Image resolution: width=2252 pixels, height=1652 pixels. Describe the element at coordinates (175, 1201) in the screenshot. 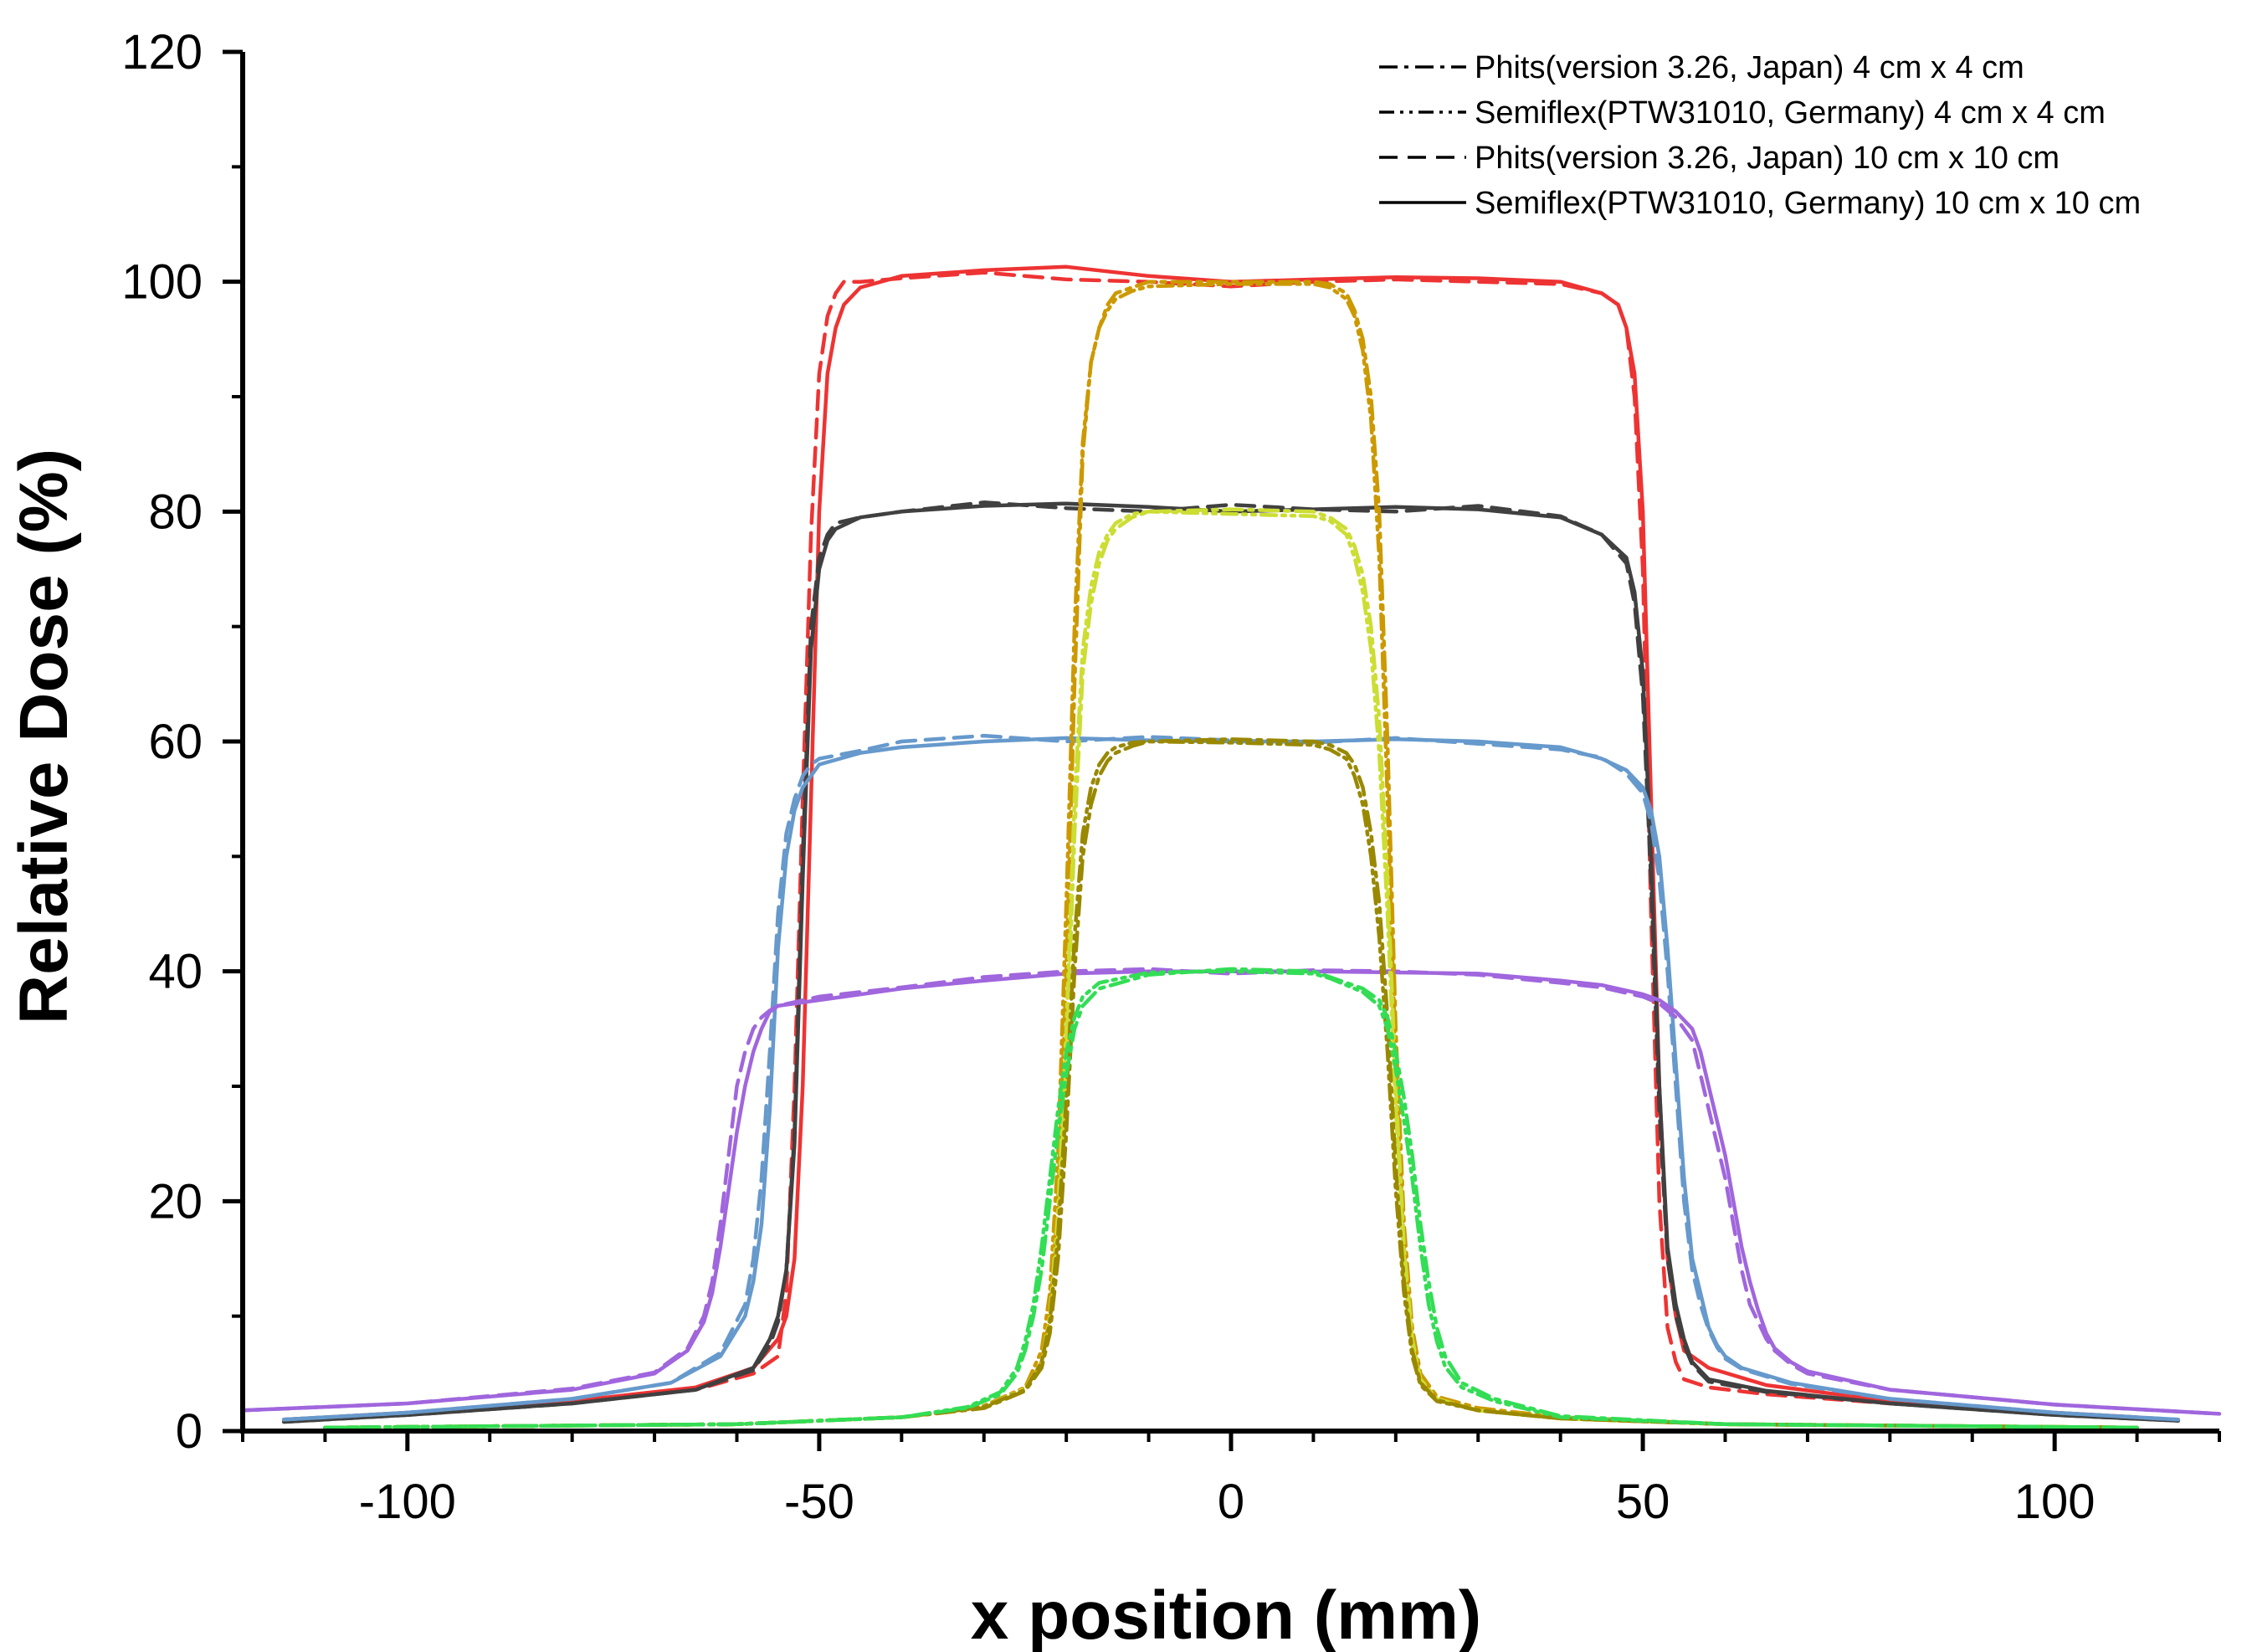

I see `y-tick-label: 20` at that location.